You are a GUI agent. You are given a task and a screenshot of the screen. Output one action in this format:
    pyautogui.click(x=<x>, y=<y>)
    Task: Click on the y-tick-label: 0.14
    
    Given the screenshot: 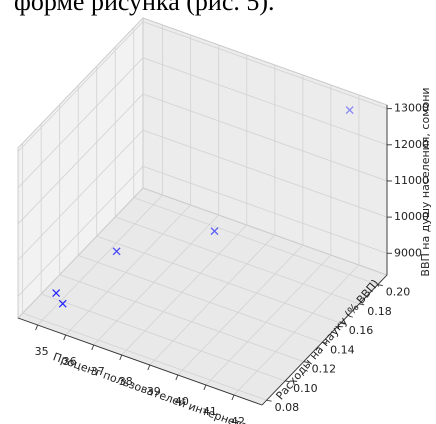 What is the action you would take?
    pyautogui.click(x=342, y=349)
    